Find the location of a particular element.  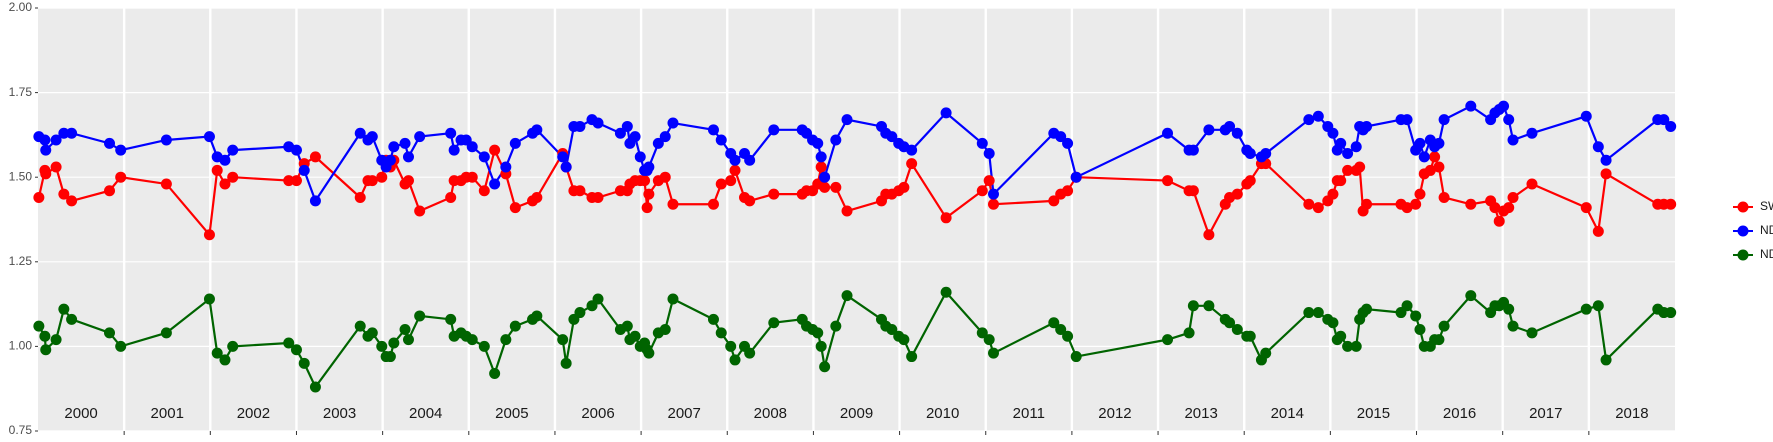

year-label: 2011 is located at coordinates (1029, 413).